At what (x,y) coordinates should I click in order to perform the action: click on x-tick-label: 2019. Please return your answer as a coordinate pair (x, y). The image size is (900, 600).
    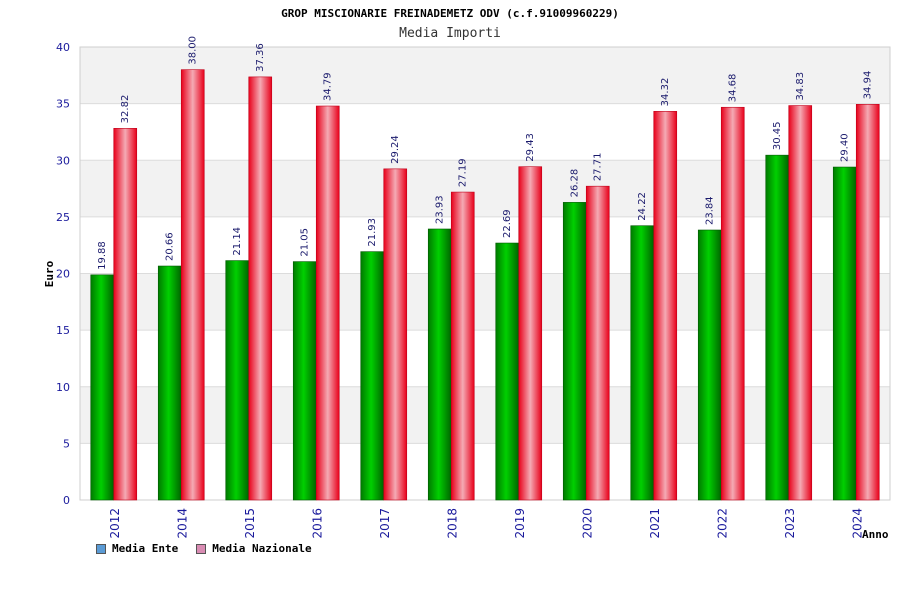
    Looking at the image, I should click on (520, 523).